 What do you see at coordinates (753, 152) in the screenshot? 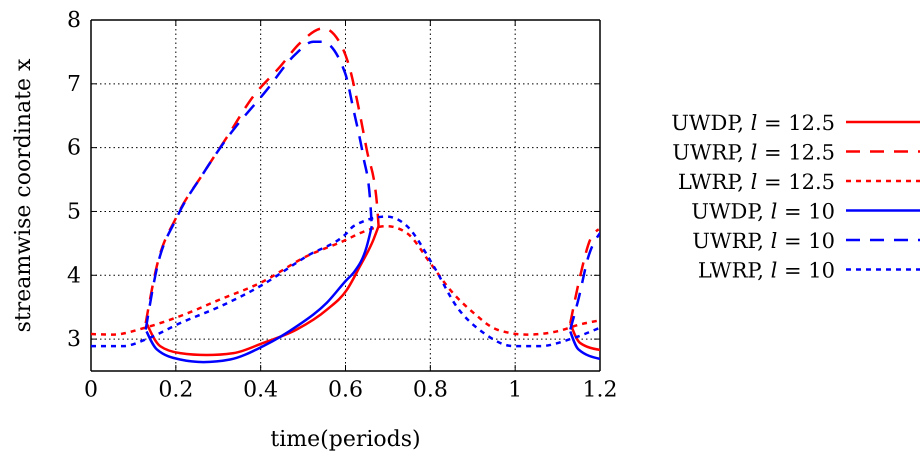
I see `legend-label: UWRP, 𝑙 = 12.5` at bounding box center [753, 152].